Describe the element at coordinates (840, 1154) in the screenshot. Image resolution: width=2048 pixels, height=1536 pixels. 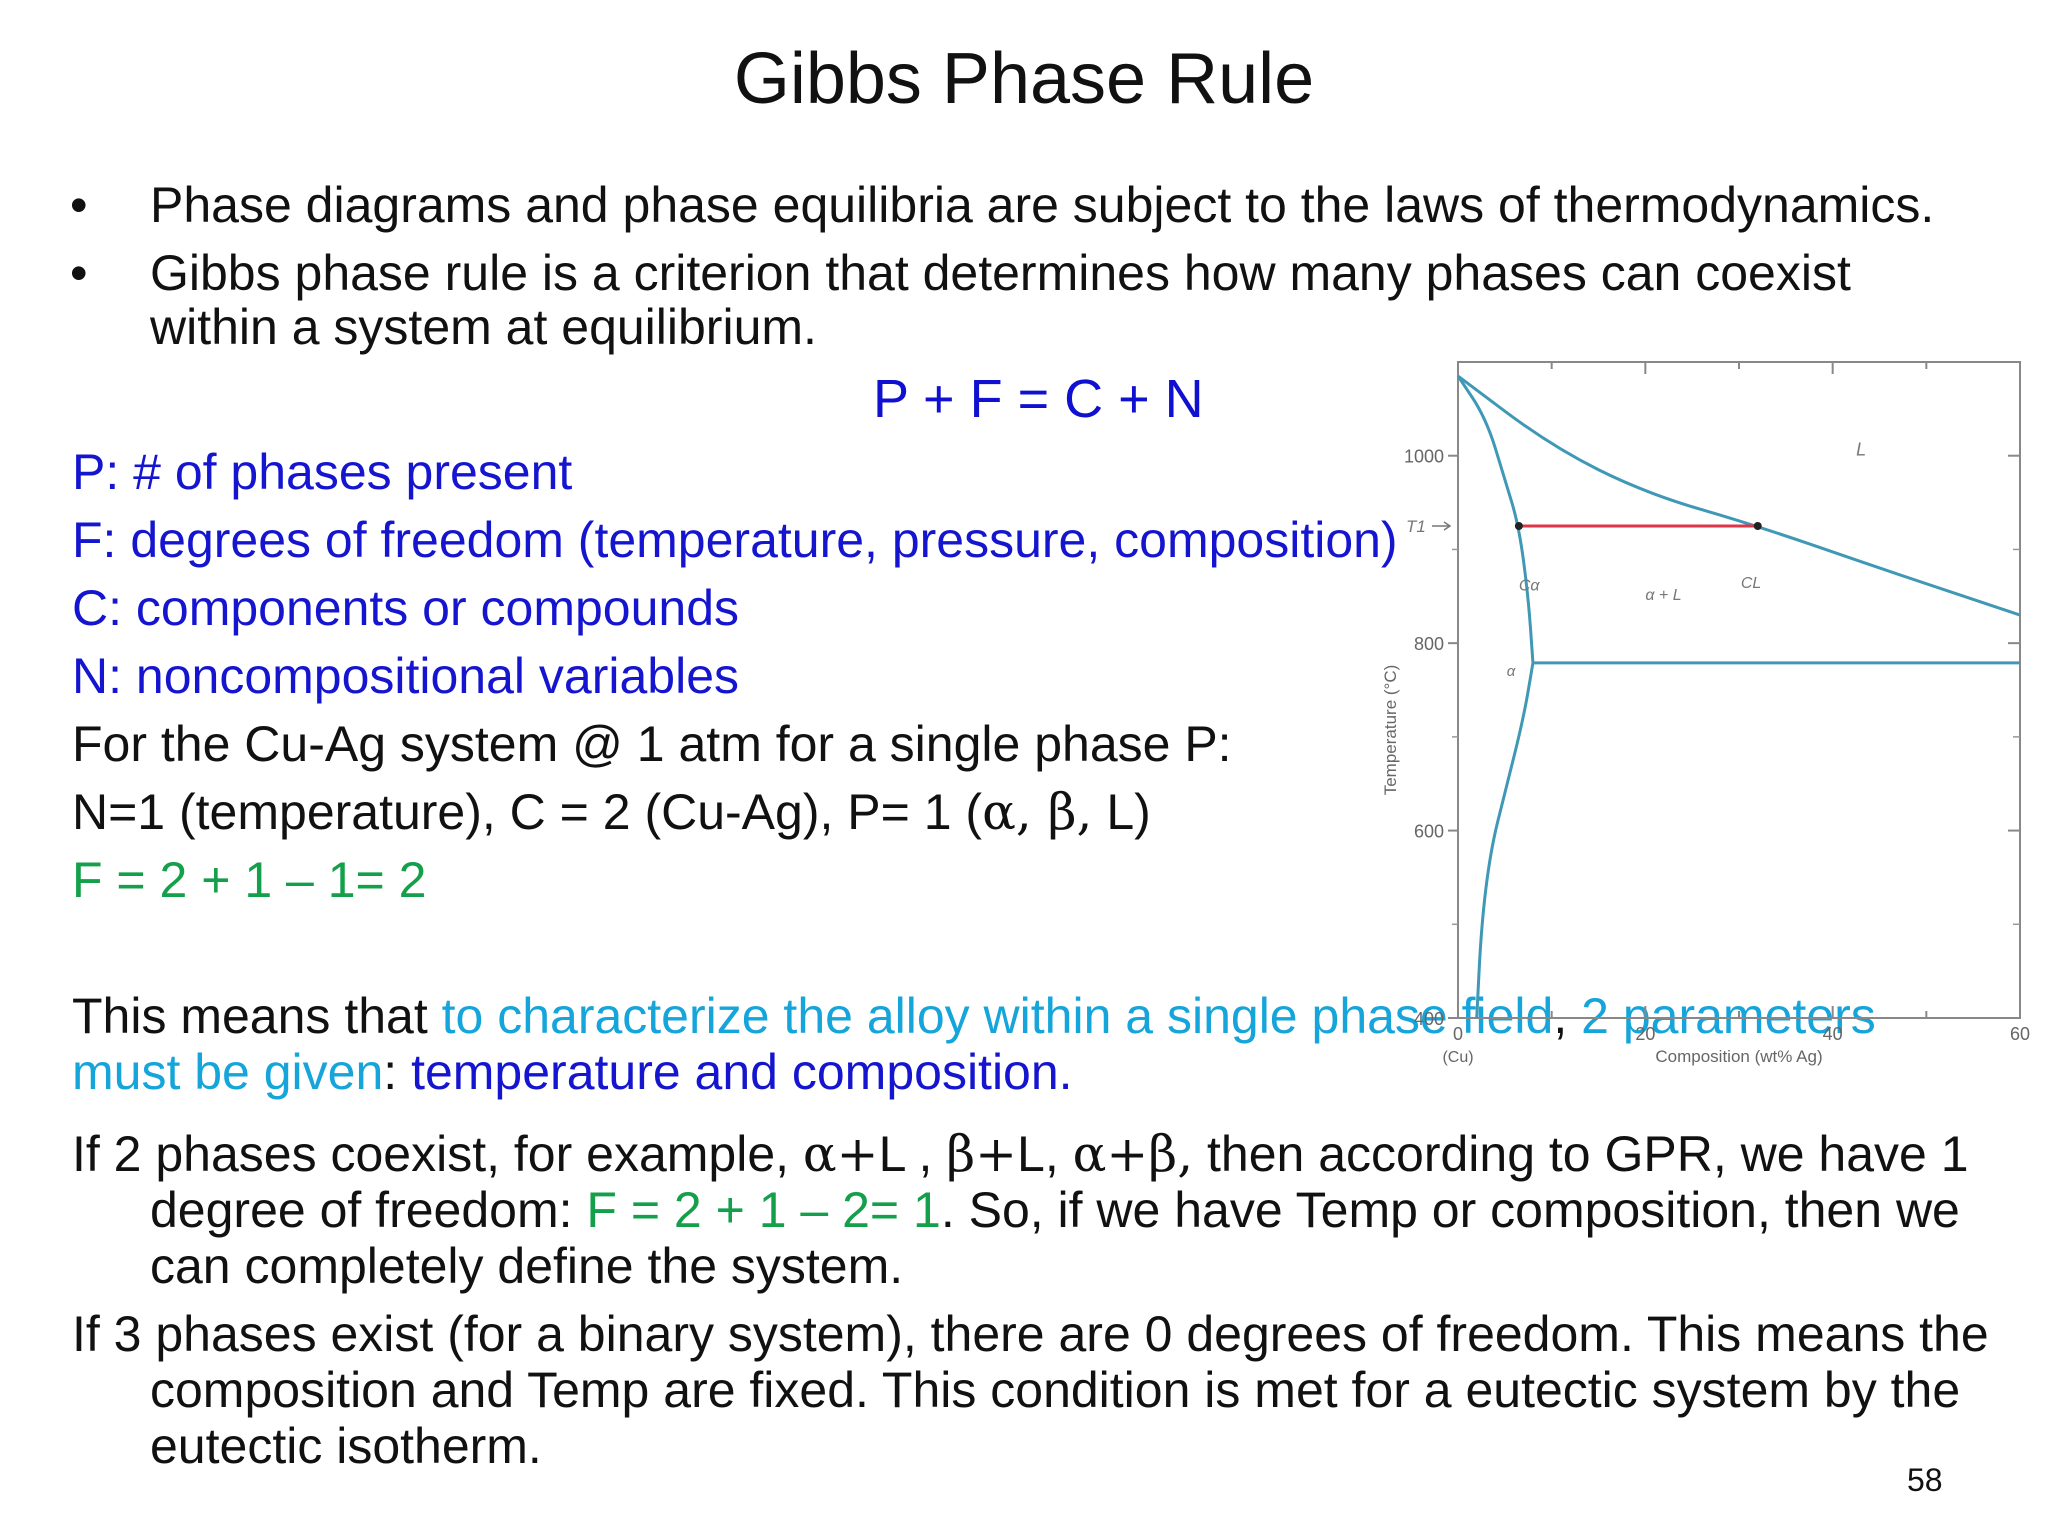
I see `greek-alpha-plus: α+` at that location.